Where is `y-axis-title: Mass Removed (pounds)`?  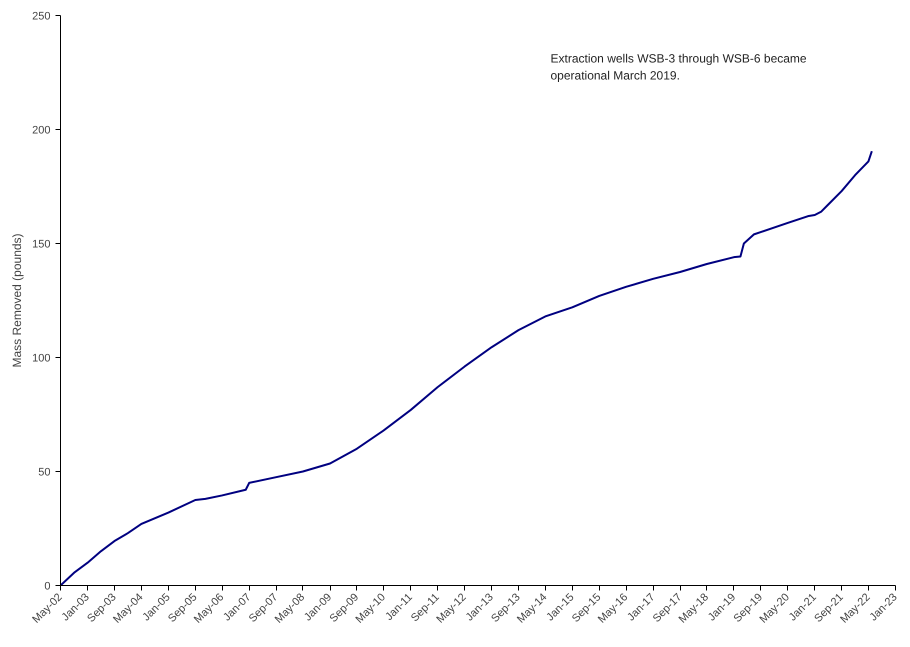
y-axis-title: Mass Removed (pounds) is located at coordinates (17, 300).